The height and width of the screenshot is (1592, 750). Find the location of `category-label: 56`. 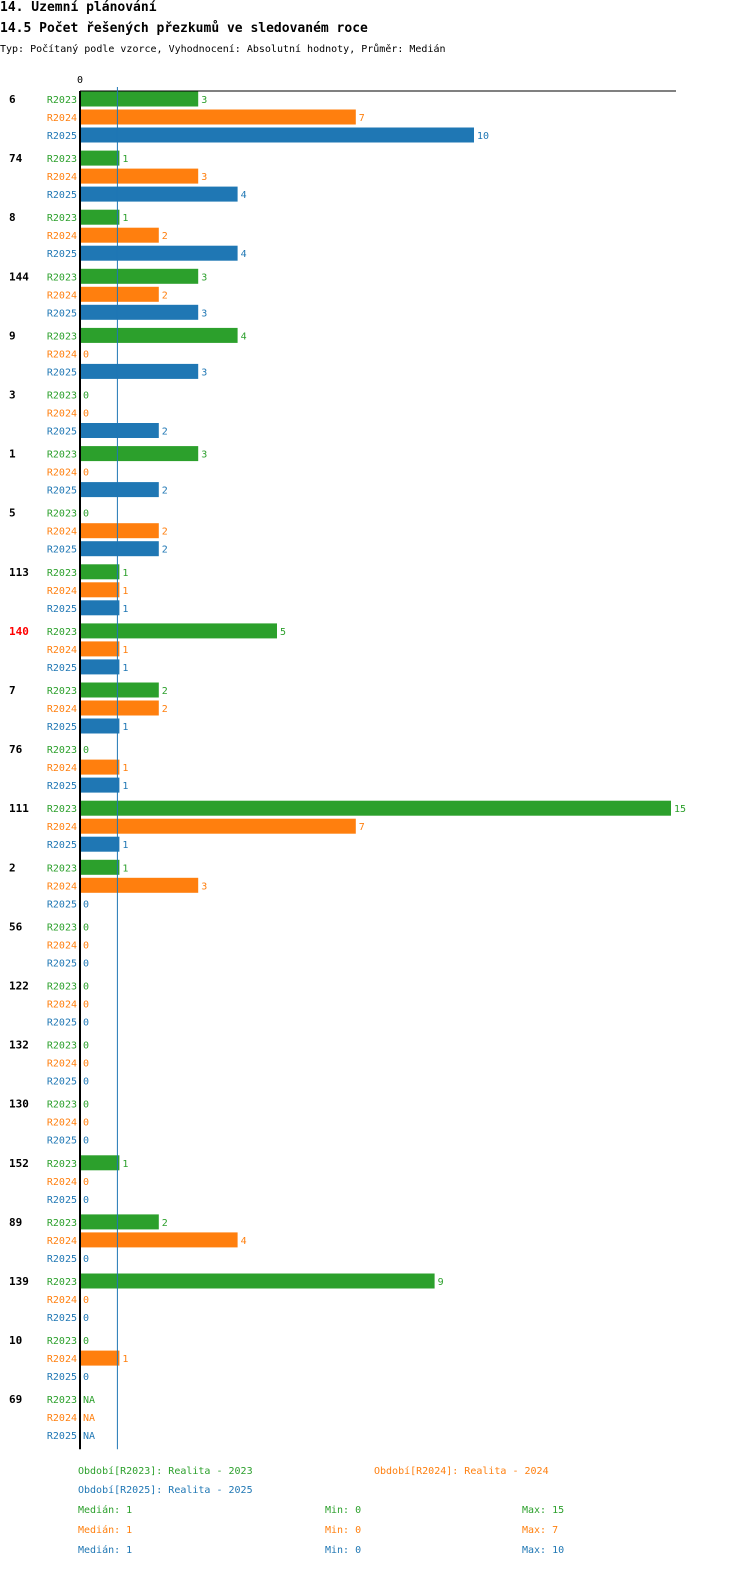

category-label: 56 is located at coordinates (16, 926).